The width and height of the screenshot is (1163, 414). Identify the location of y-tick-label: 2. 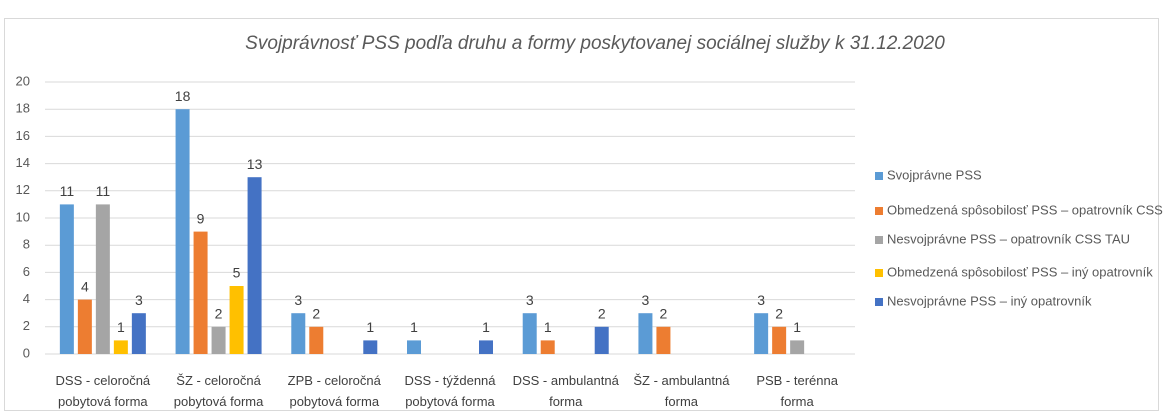
(26, 325).